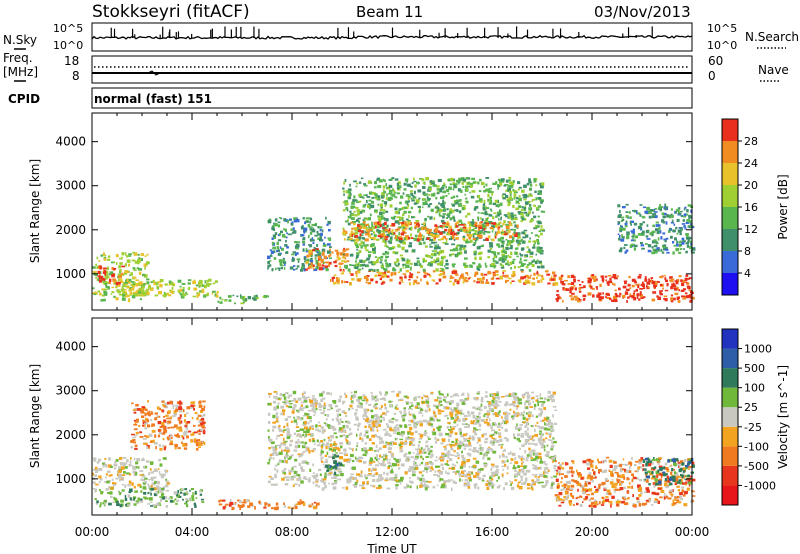 The width and height of the screenshot is (800, 554). I want to click on power-y-axis-label: Slant Range [km], so click(35, 211).